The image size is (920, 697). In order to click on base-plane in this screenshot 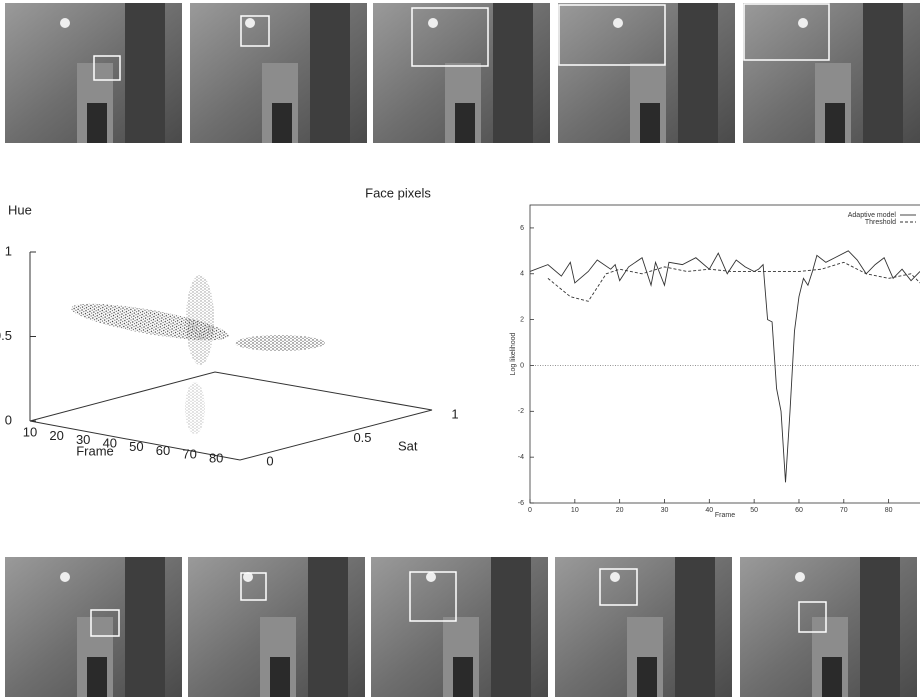, I will do `click(231, 416)`.